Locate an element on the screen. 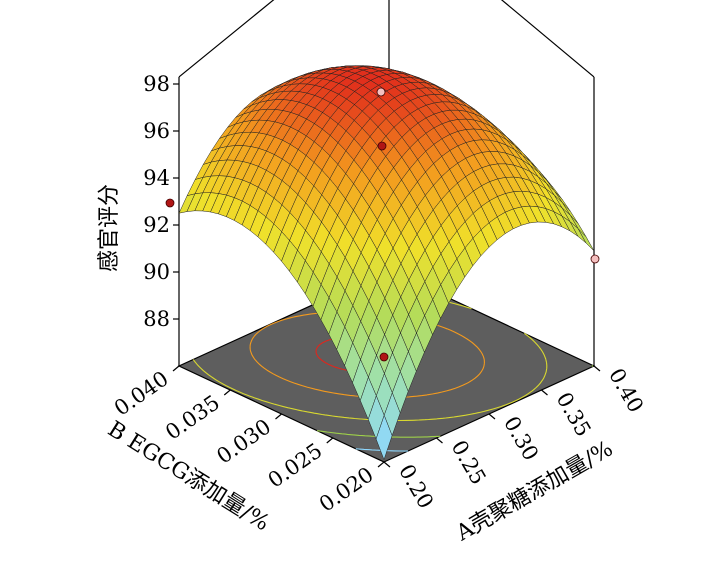 This screenshot has width=704, height=587. top-left-edge is located at coordinates (226, 39).